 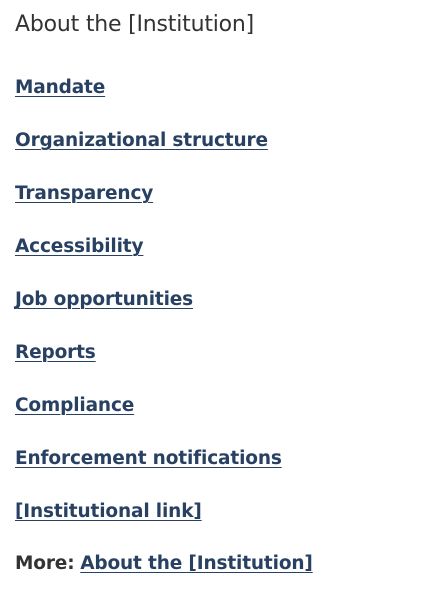 I want to click on accessibility-link: Accessibility, so click(x=79, y=246).